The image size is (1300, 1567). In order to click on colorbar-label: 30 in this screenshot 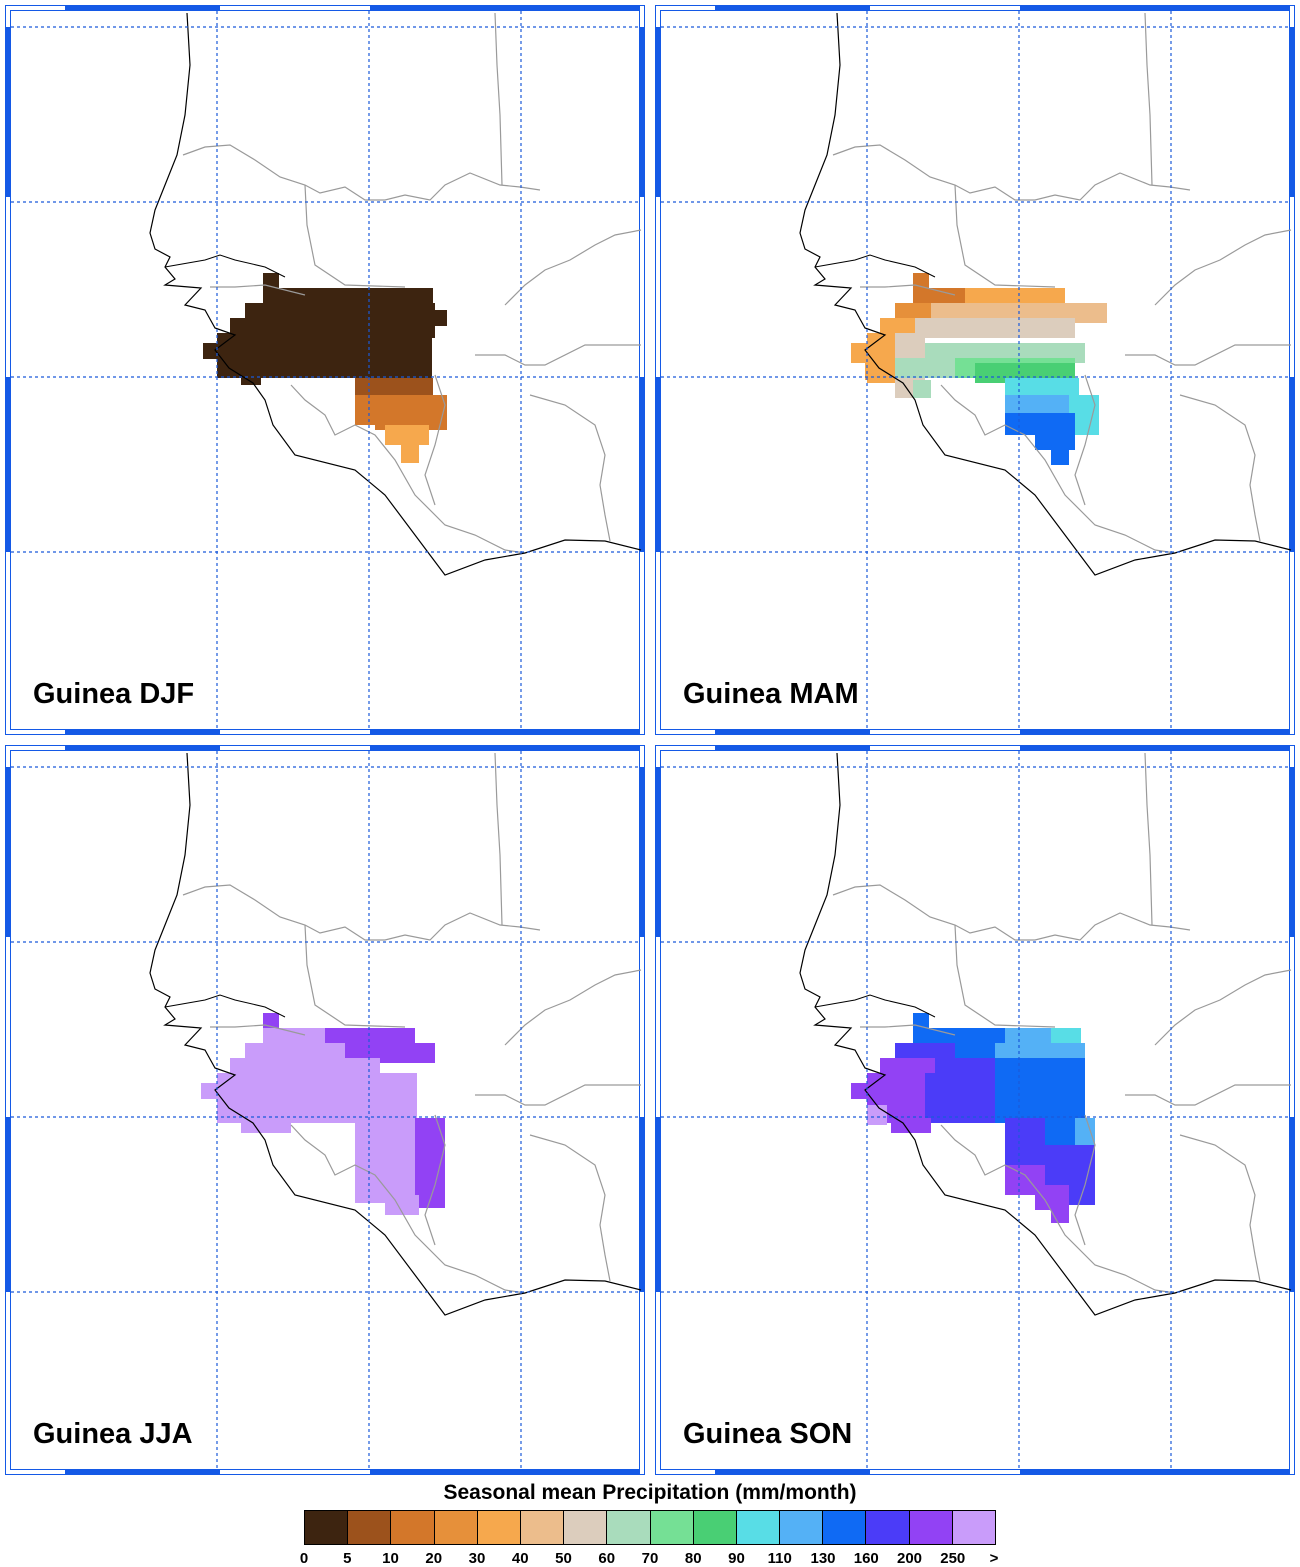, I will do `click(477, 1558)`.